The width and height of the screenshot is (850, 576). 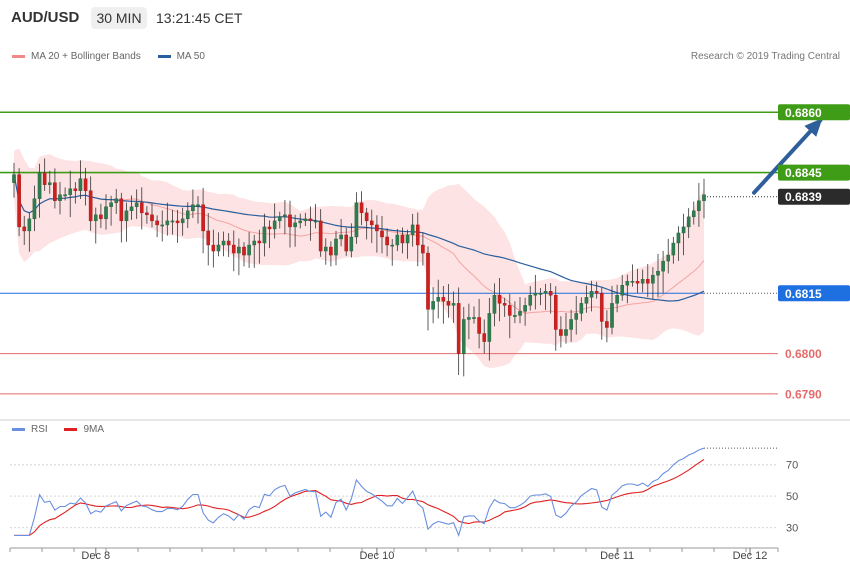 I want to click on legend-9ma: 9MA, so click(x=84, y=429).